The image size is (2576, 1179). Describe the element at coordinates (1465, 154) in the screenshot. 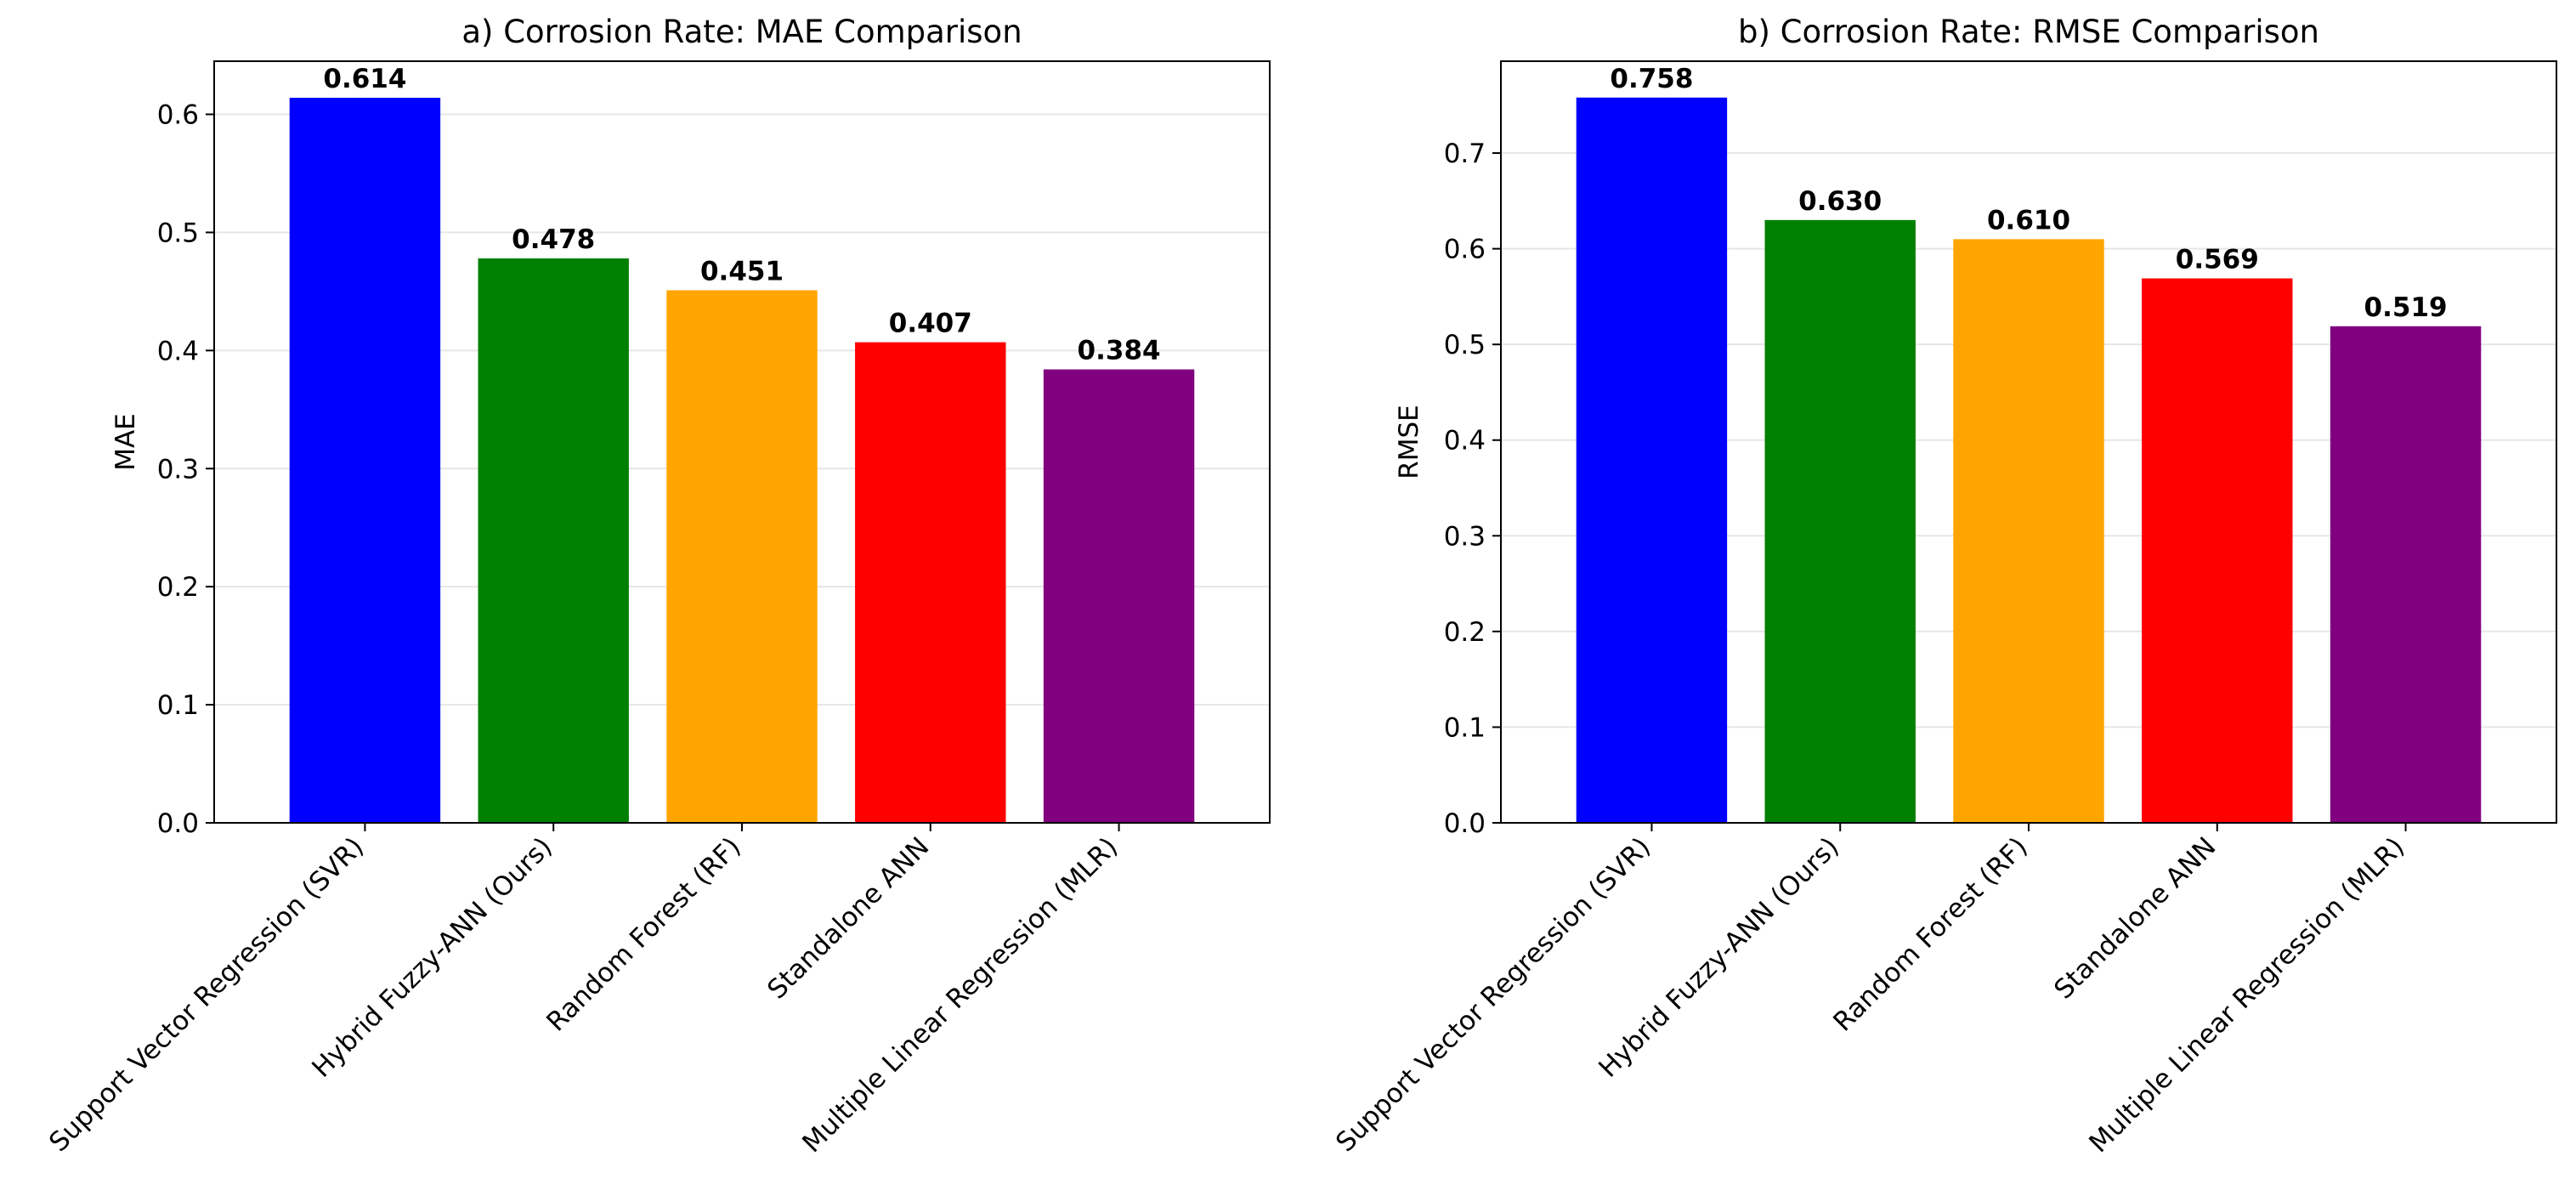

I see `y-tick-label: 0.7` at that location.